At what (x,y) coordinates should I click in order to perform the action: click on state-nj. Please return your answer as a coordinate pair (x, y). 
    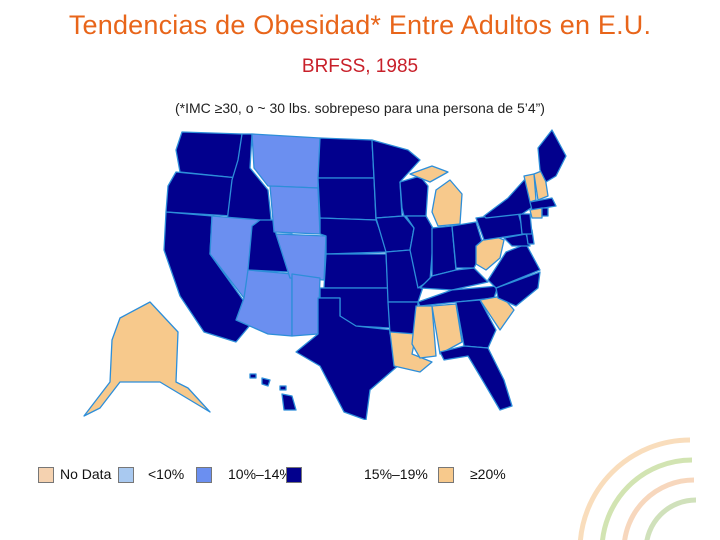
    Looking at the image, I should click on (526, 224).